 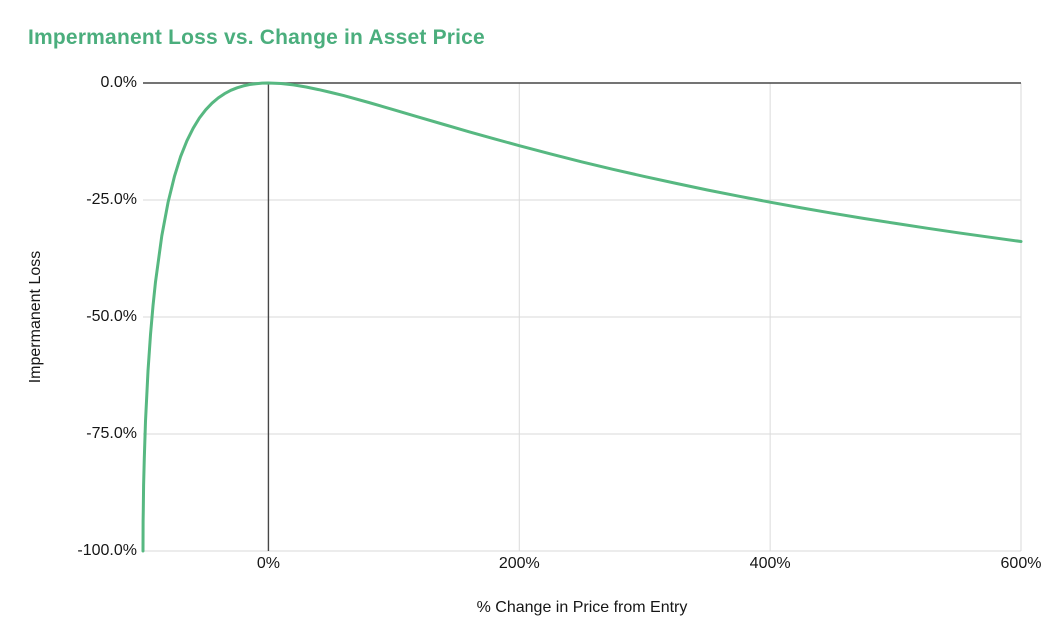 I want to click on x-tick-label: 400%, so click(x=770, y=563).